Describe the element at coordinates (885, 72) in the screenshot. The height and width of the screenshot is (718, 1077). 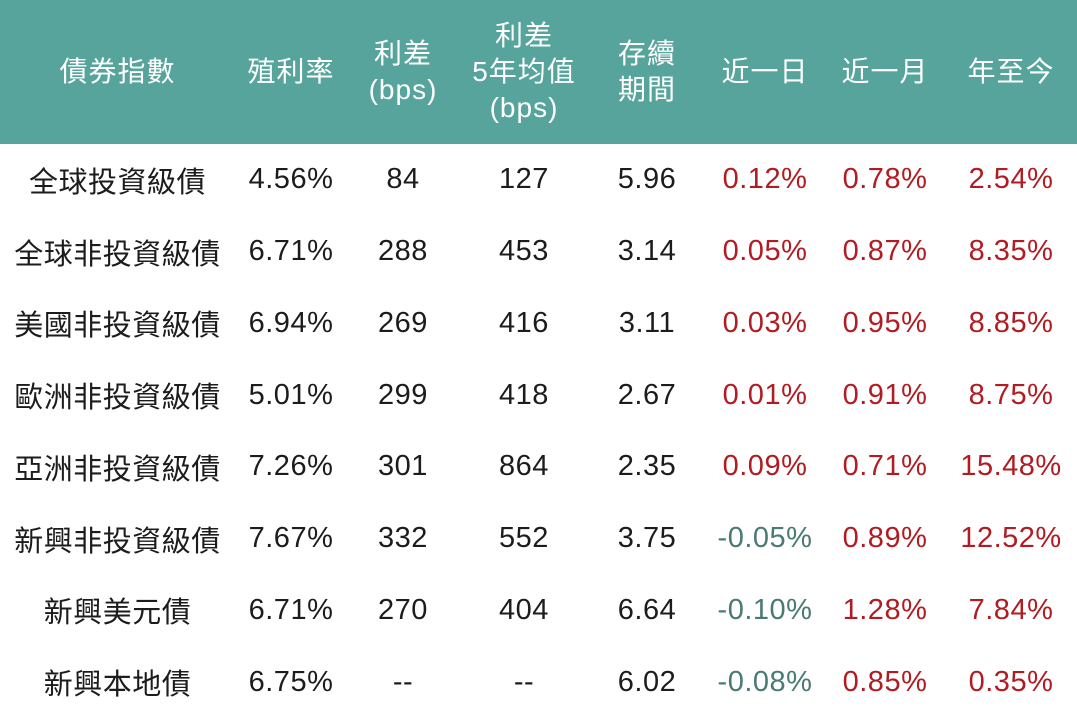
I see `column-header-month: 近一月` at that location.